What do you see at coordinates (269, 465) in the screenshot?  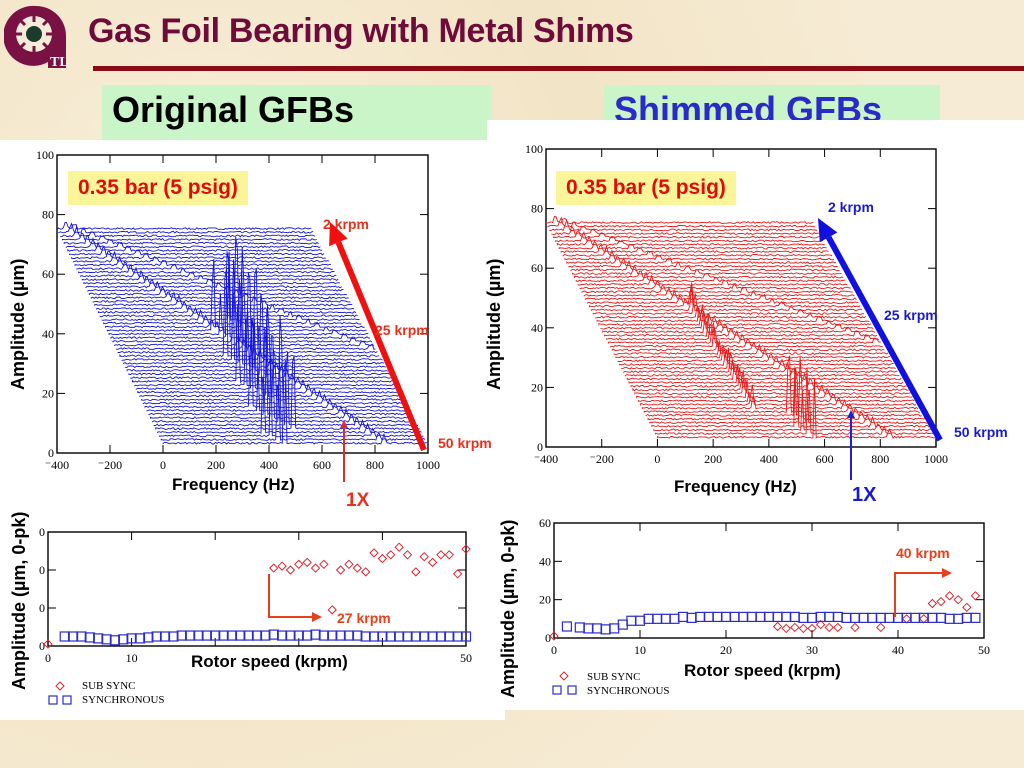 I see `waterfall-left-xtick-label: 400` at bounding box center [269, 465].